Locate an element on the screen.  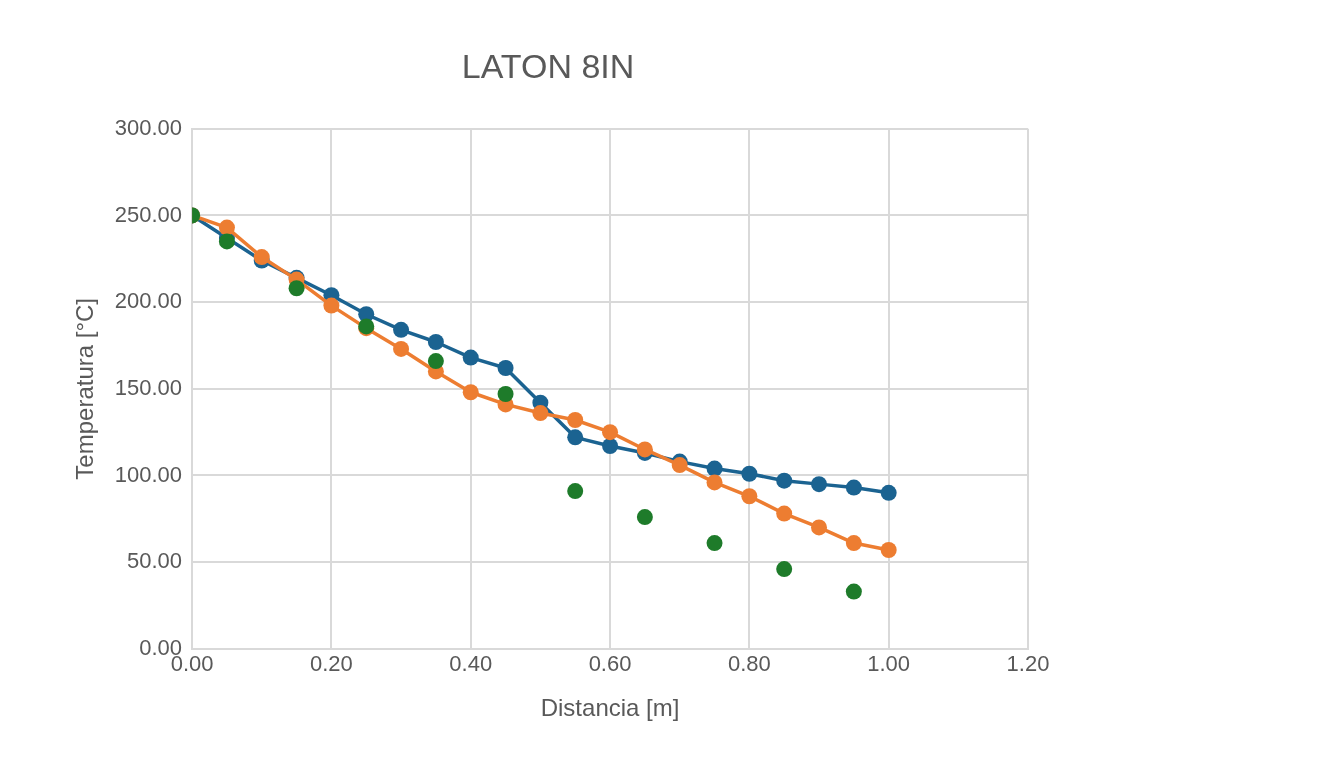
y-tick-label: 300.00 is located at coordinates (148, 127).